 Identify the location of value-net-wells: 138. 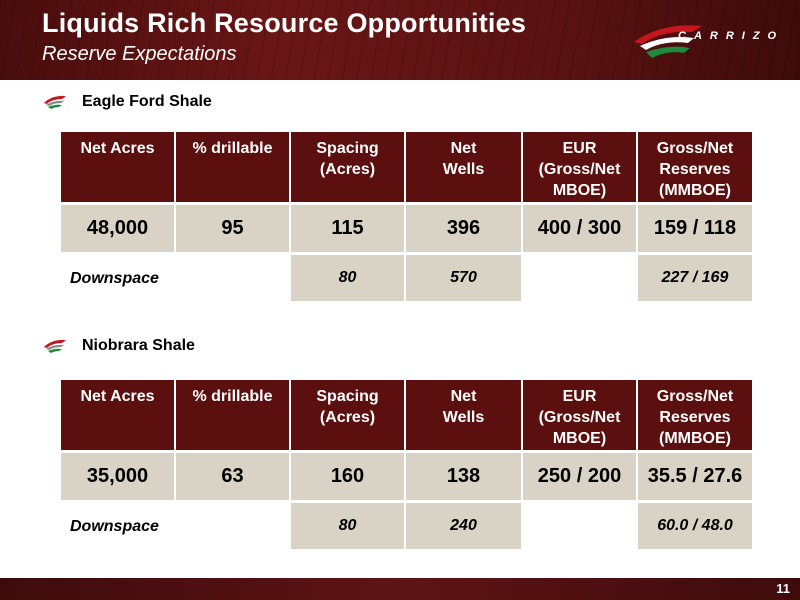
(463, 476).